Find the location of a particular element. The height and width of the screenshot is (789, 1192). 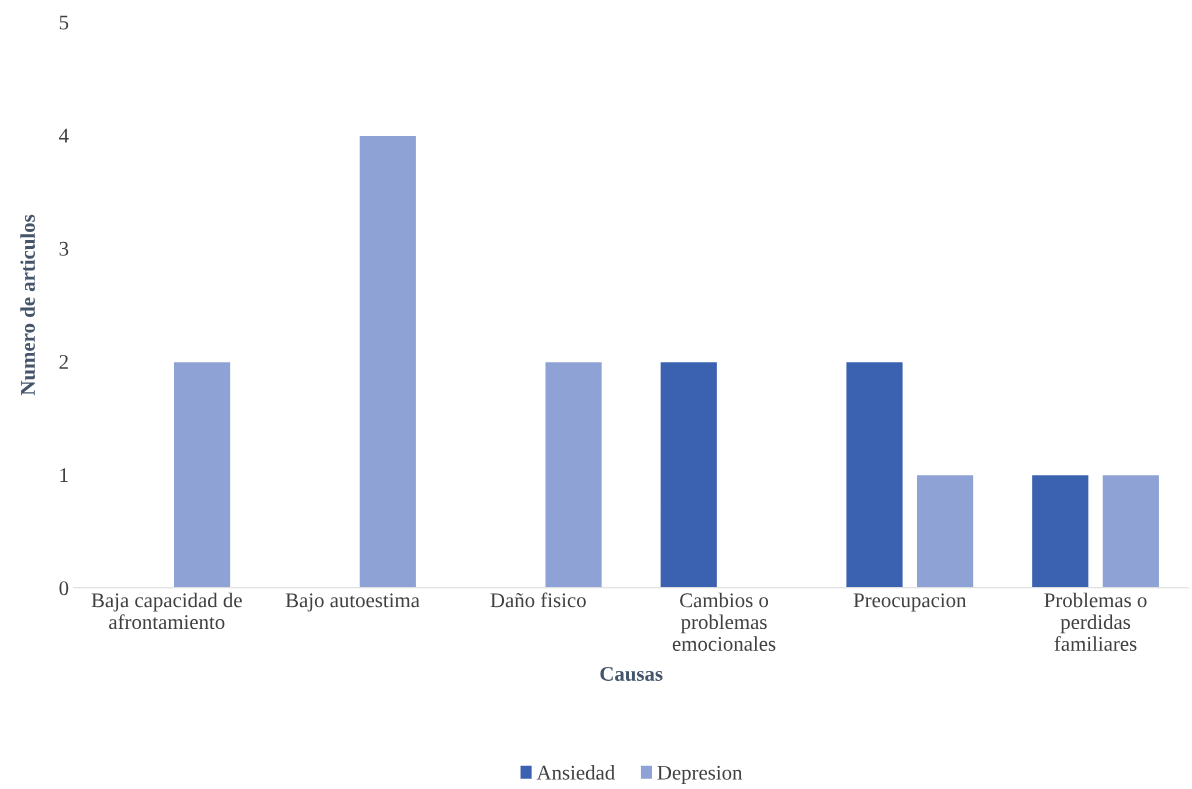

y-tick-label: 2 is located at coordinates (63, 361).